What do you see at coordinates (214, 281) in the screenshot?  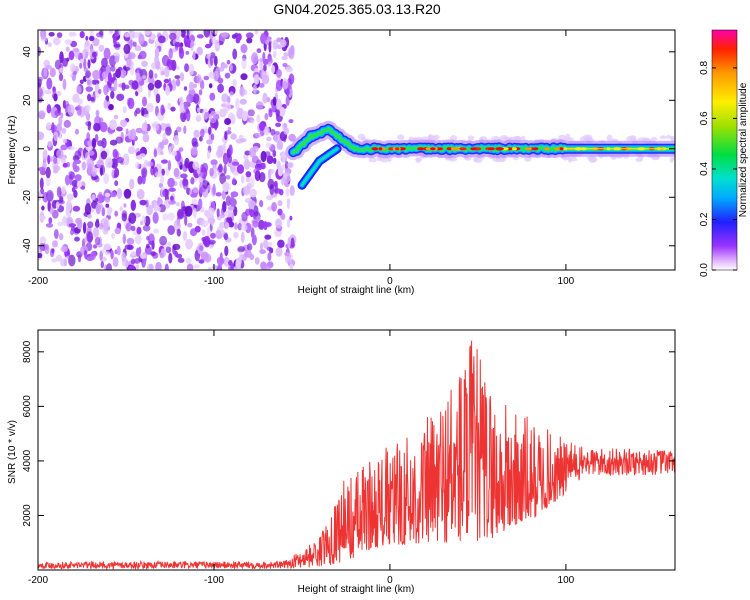 I see `spectrogram-x-tick-label: -100` at bounding box center [214, 281].